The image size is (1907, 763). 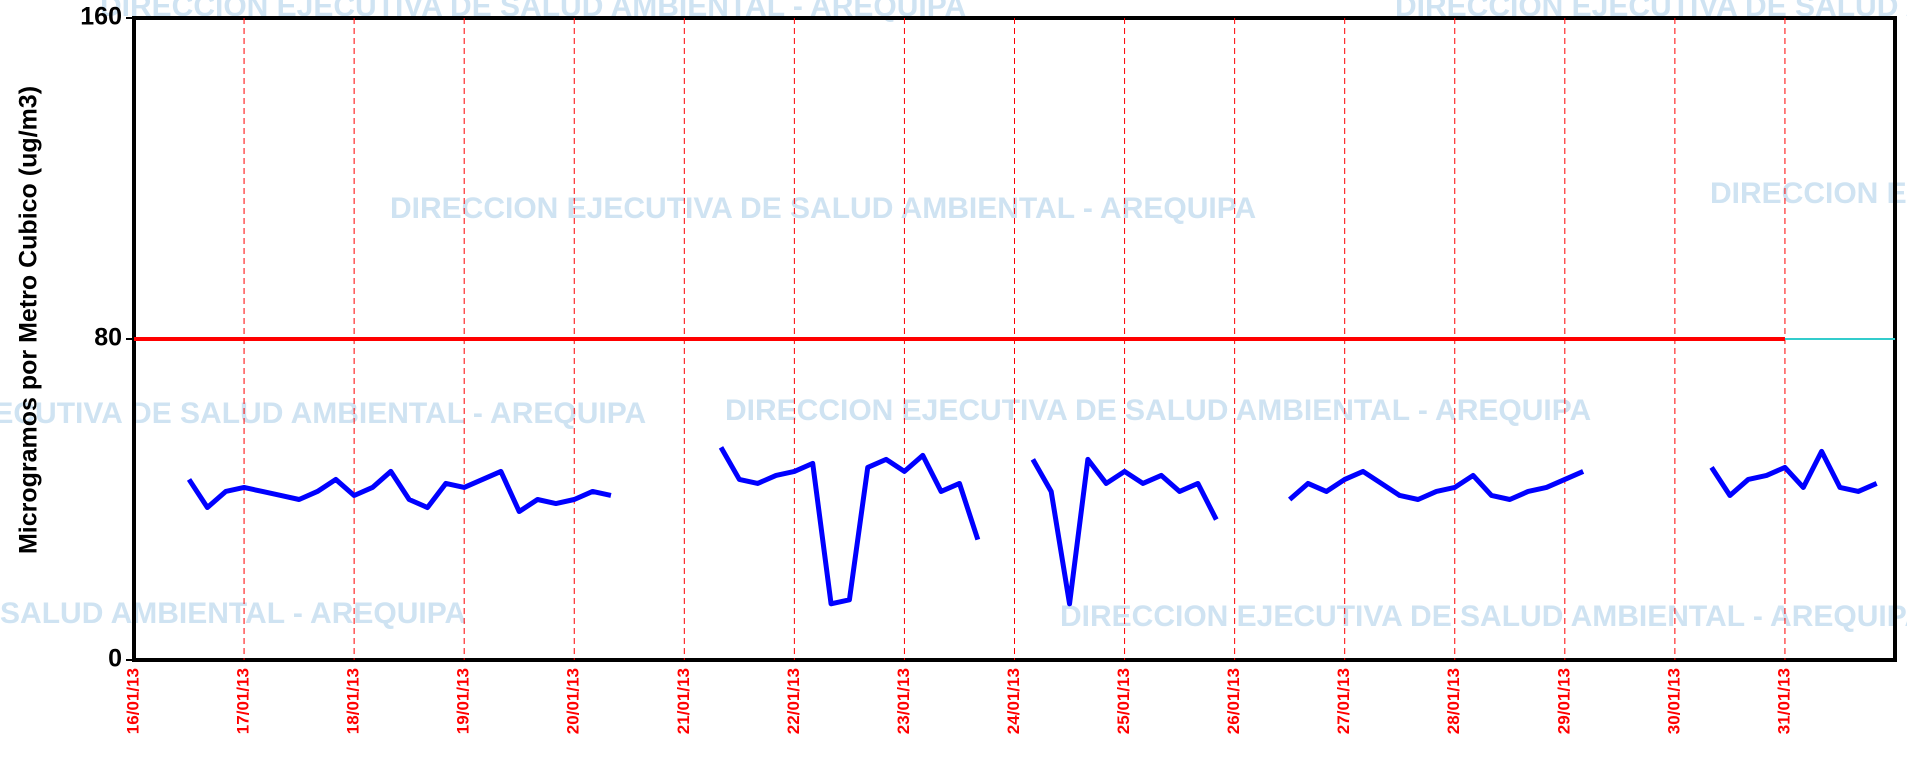 I want to click on x-tick-label: 30/01/13, so click(x=1673, y=701).